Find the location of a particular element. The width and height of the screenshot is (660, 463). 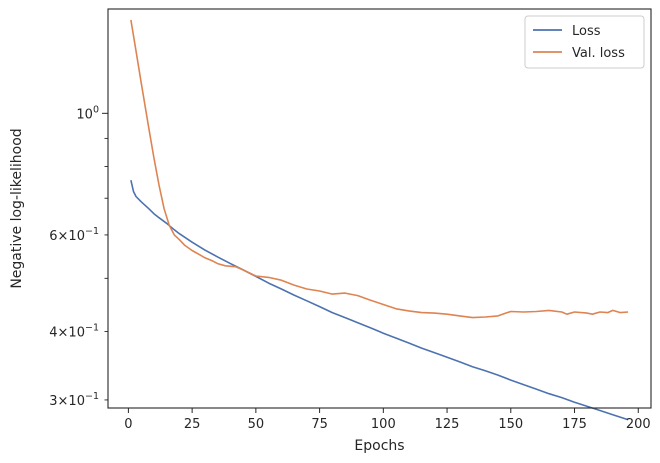

x-axis: 0 25 50 75 100 125 150 175 200 is located at coordinates (387, 420).